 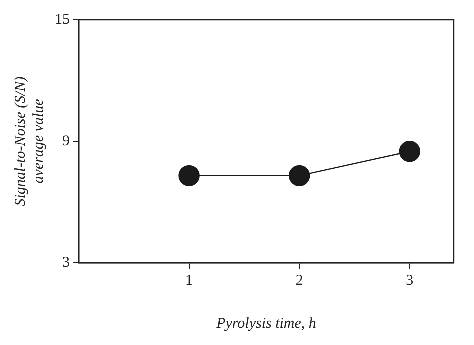 I want to click on x-tick-label: 2, so click(x=300, y=280).